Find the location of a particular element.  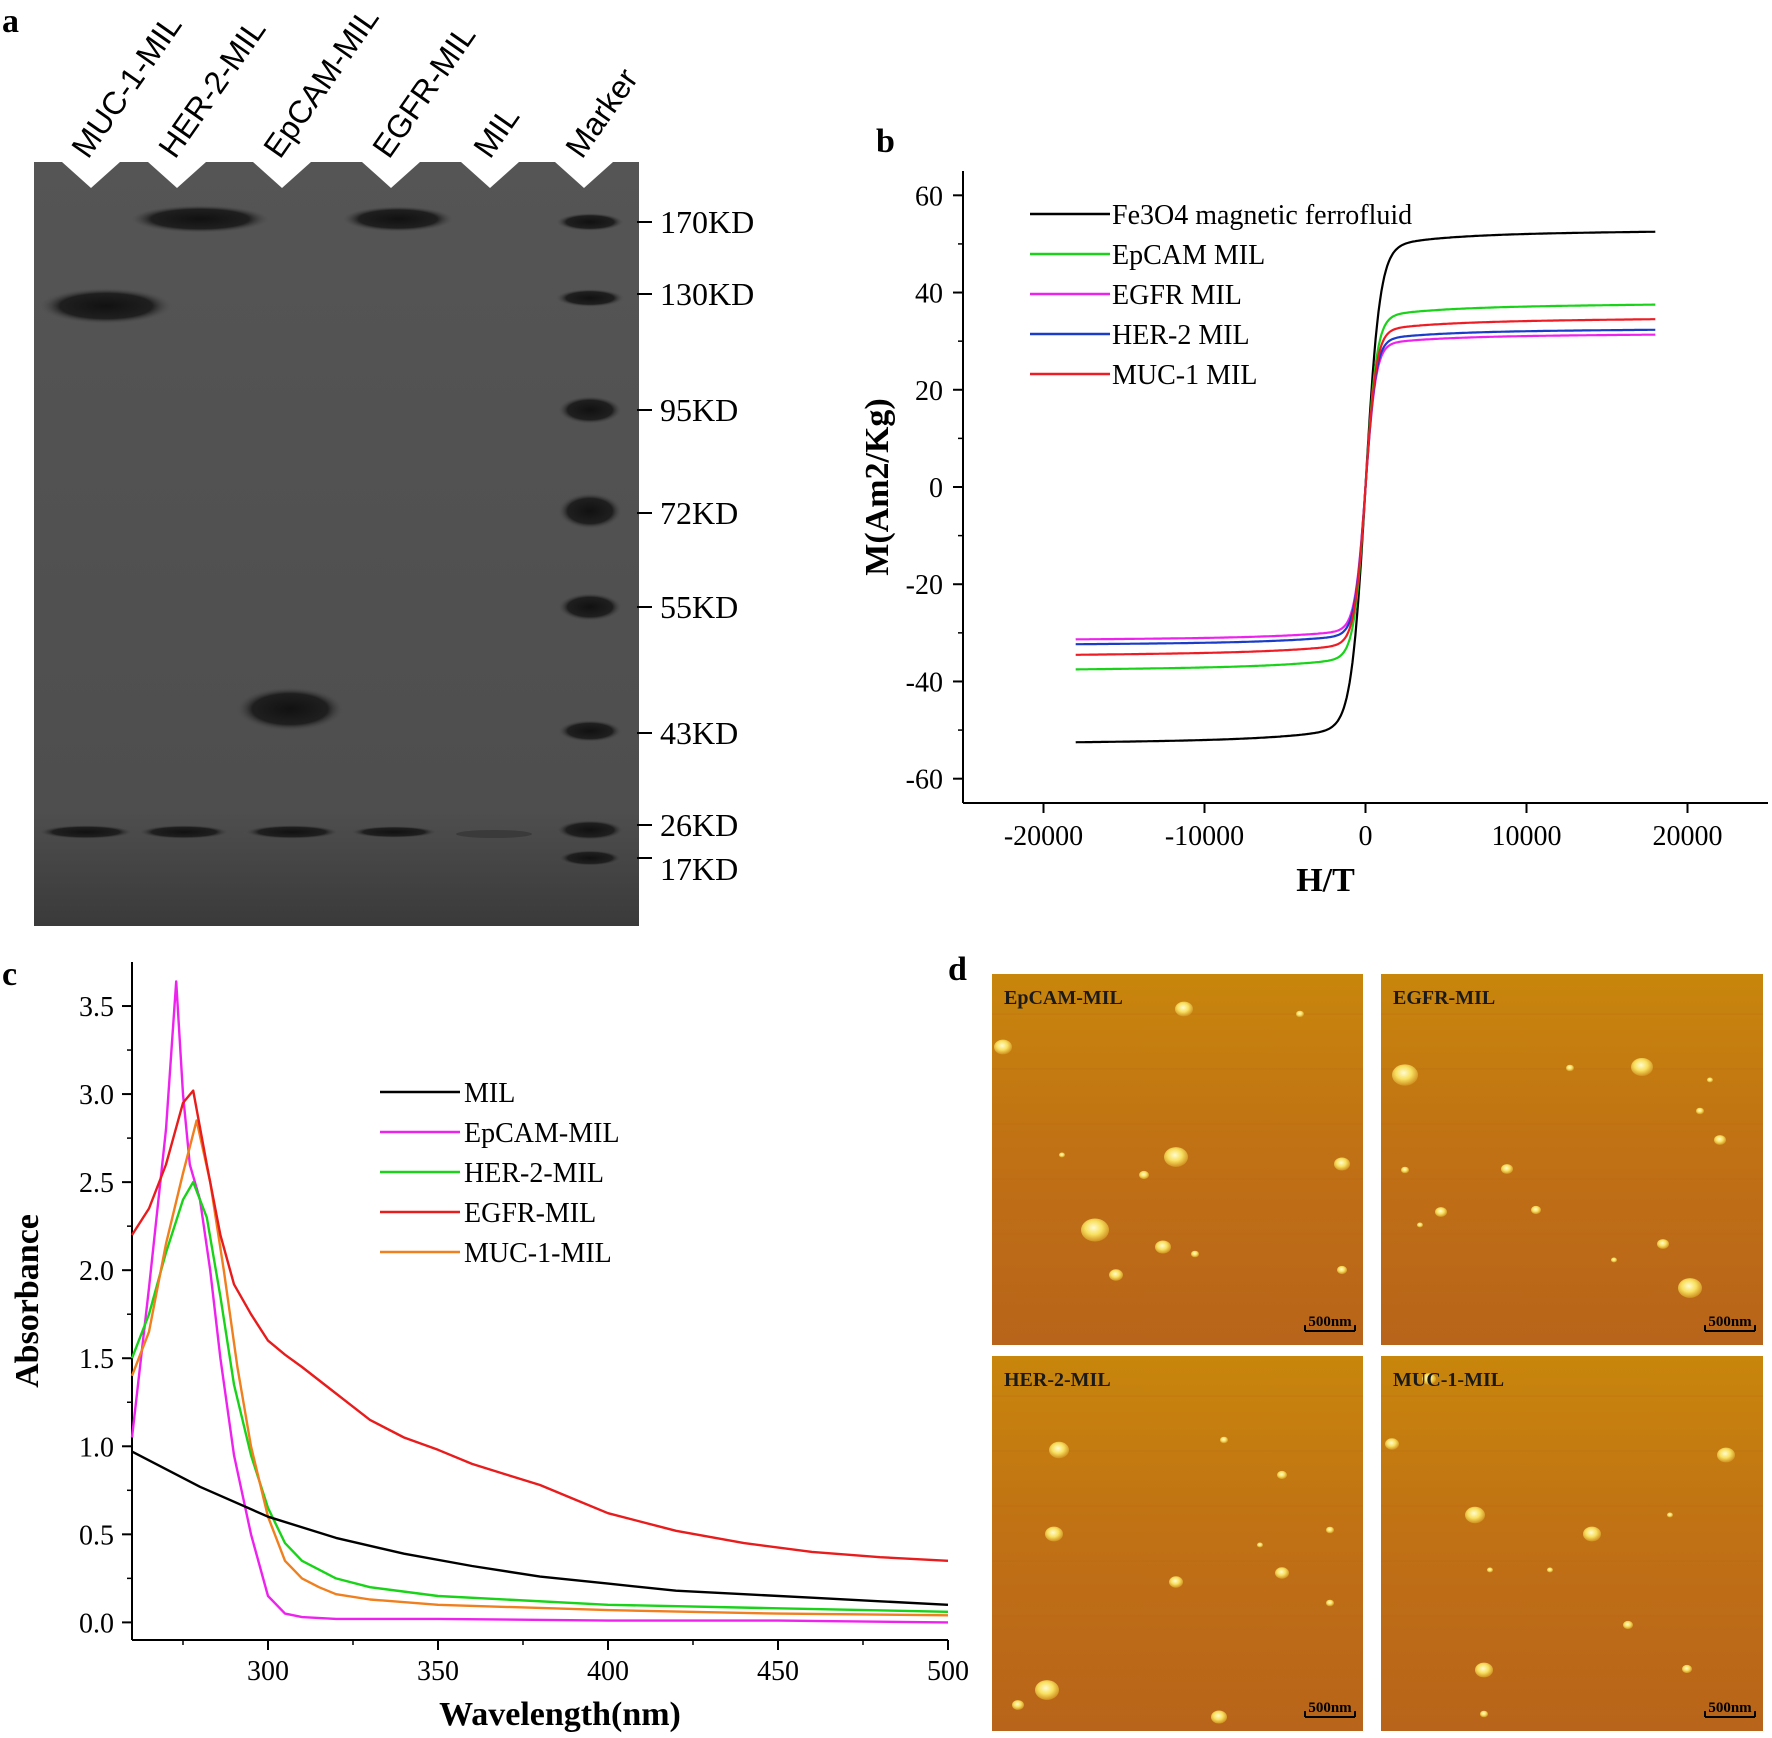

legend-label: MUC-1 MIL is located at coordinates (1184, 375).